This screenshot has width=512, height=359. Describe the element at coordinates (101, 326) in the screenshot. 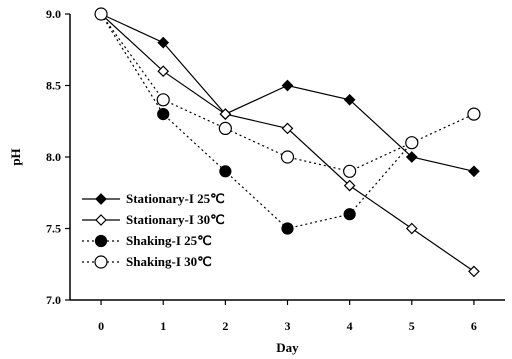

I see `x-tick-label: 0` at that location.